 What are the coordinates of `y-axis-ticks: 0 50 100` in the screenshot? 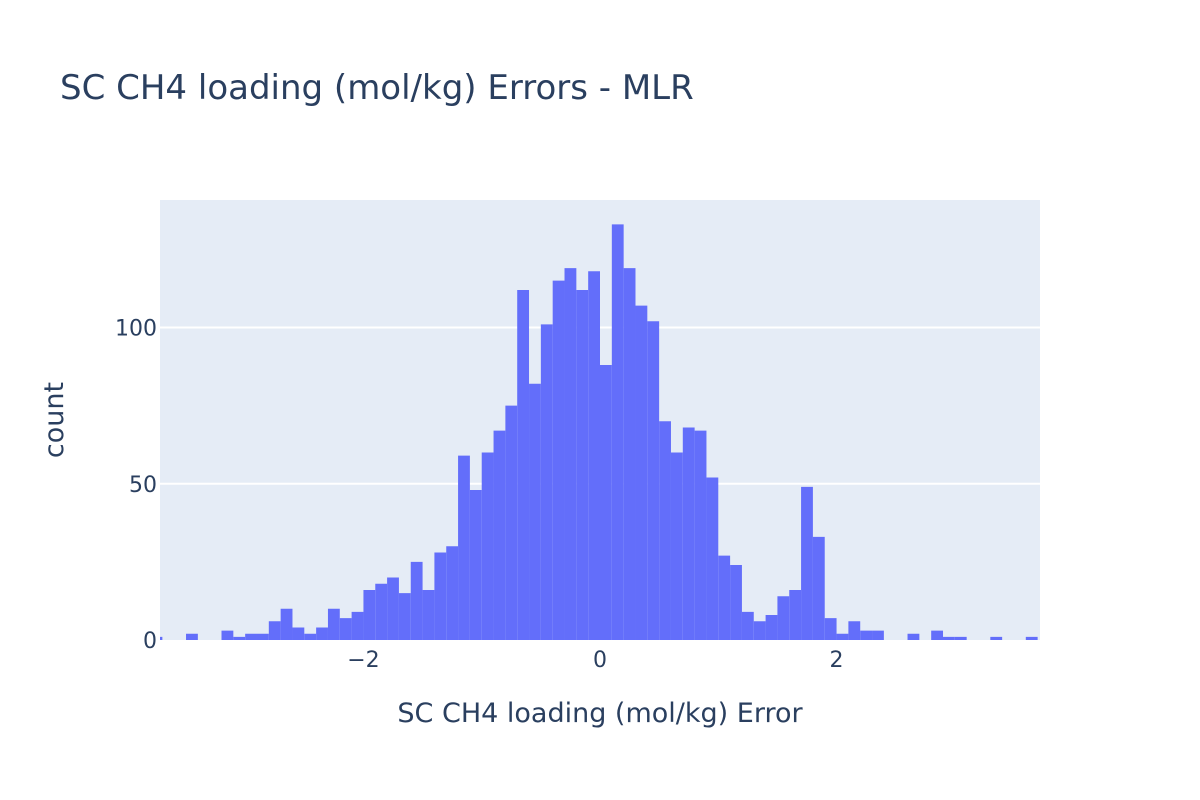 It's located at (136, 486).